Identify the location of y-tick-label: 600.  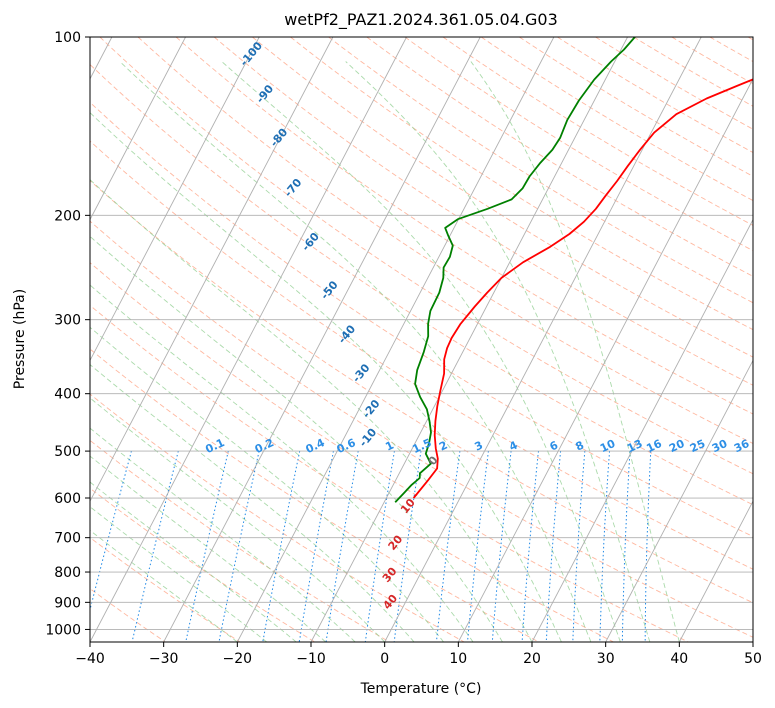
(67, 499).